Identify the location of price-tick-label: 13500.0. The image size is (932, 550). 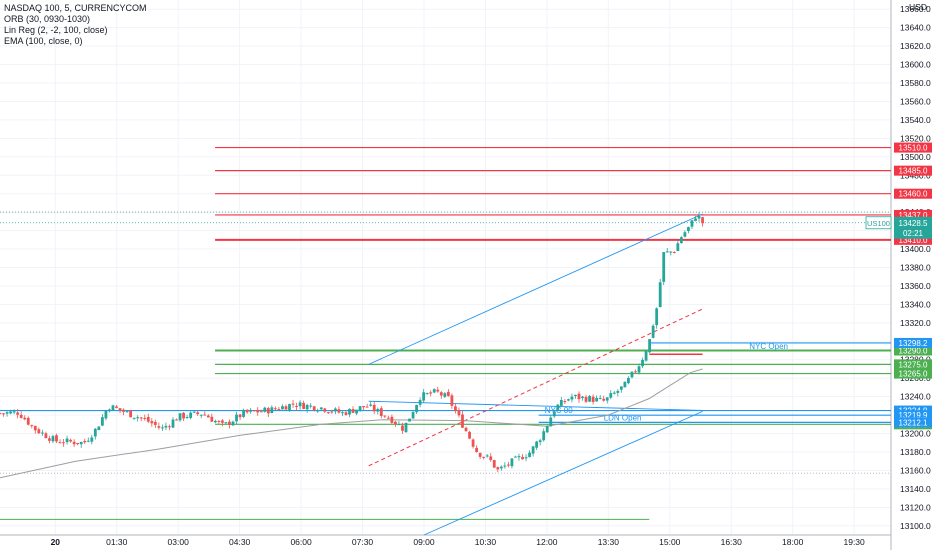
(915, 157).